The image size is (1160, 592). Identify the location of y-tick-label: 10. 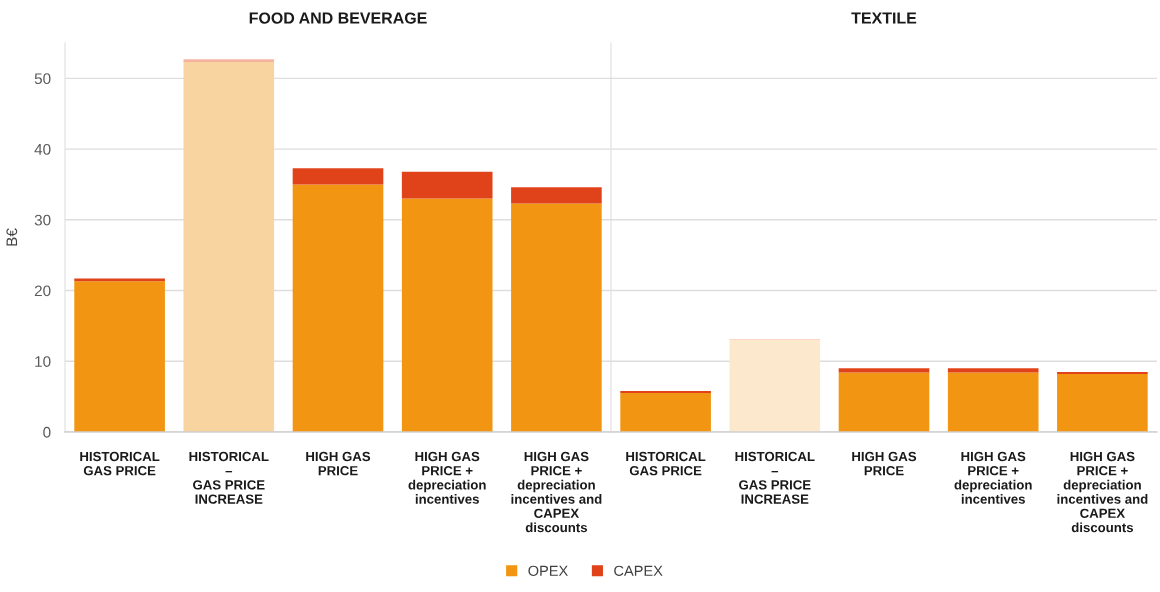
(43, 361).